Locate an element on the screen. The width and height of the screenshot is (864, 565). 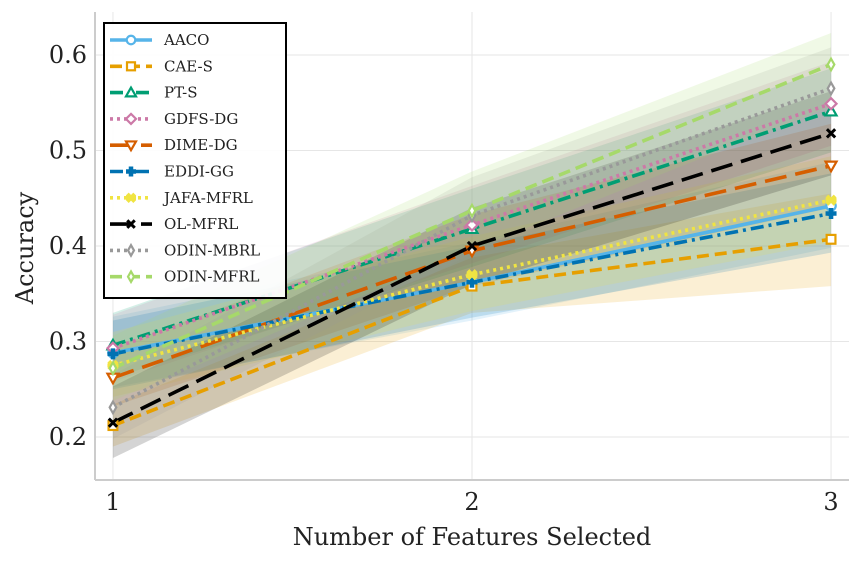
legend-label: ODIN-MFRL is located at coordinates (212, 277).